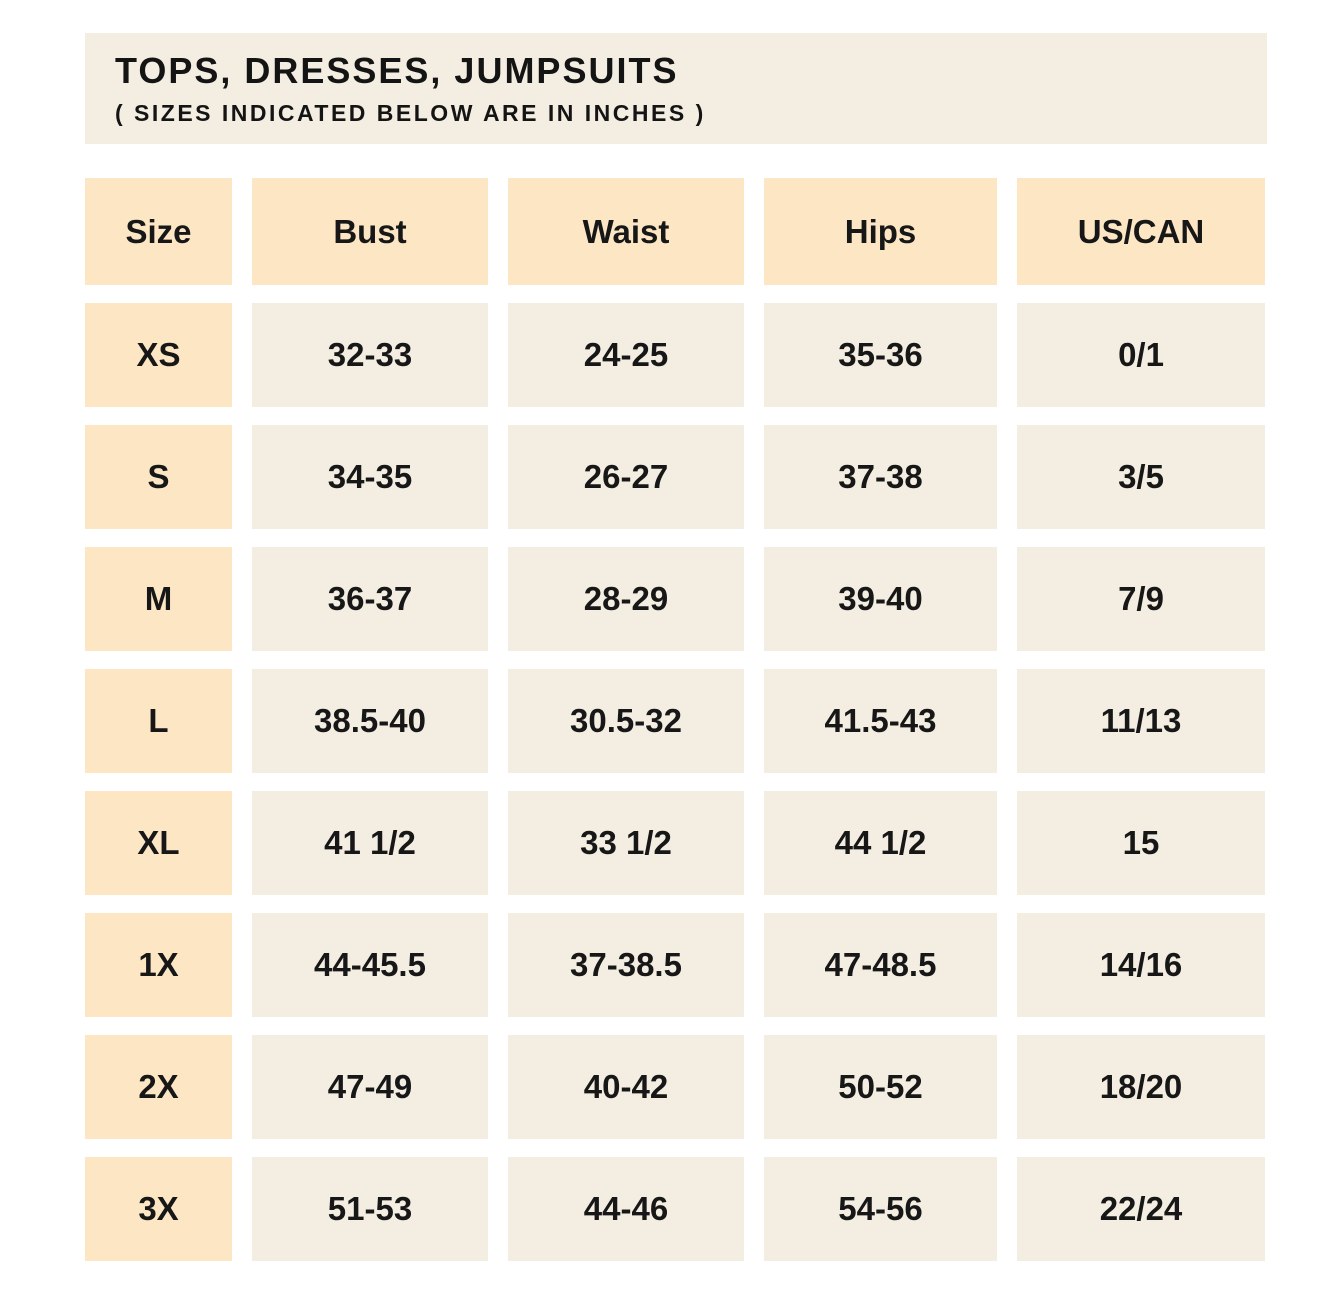 Image resolution: width=1325 pixels, height=1290 pixels. I want to click on row-l-hips: 41.5-43, so click(880, 721).